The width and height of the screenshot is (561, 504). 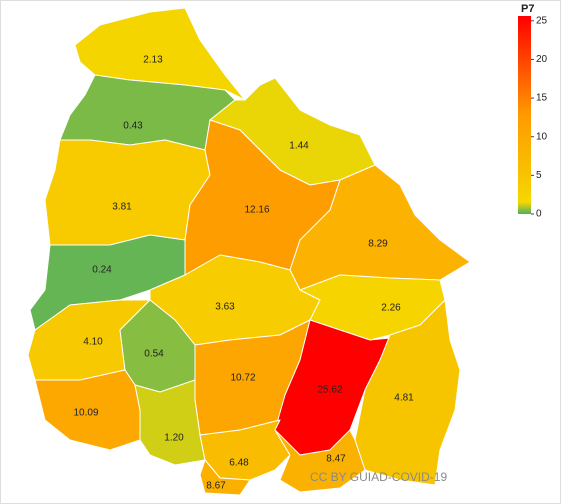 I want to click on region-value-label: 1.20, so click(x=174, y=438).